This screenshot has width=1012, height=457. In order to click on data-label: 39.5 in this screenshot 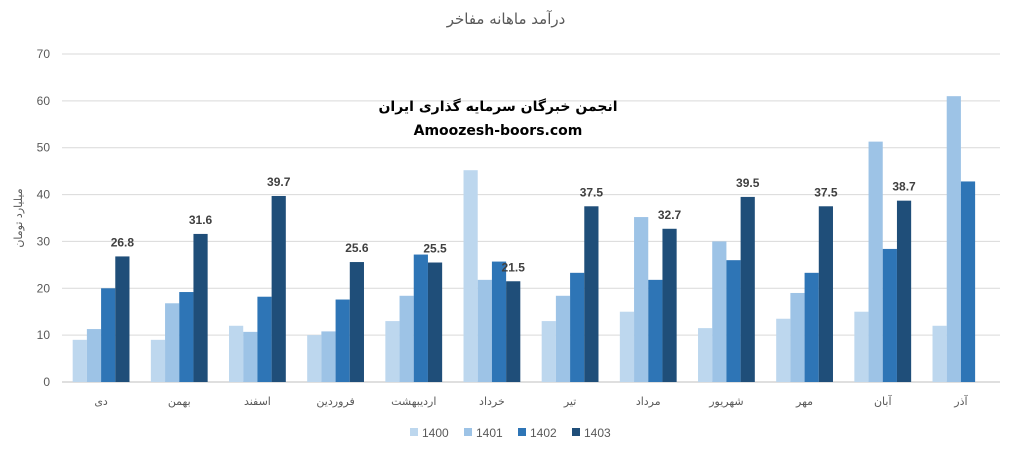, I will do `click(748, 183)`.